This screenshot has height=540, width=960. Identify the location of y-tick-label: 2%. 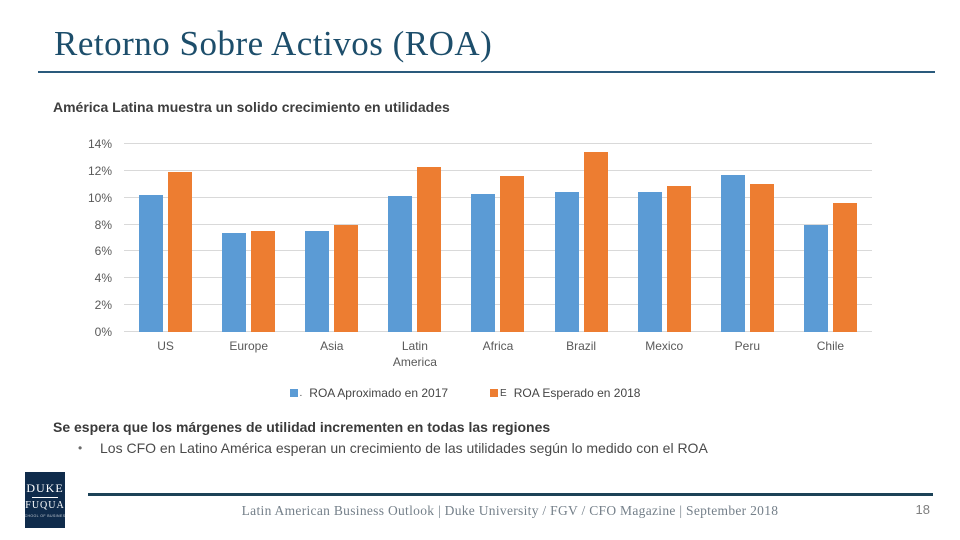
(103, 305).